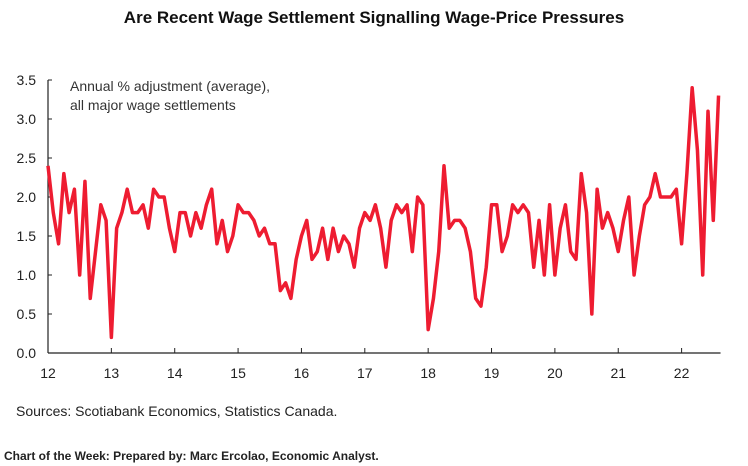 The width and height of the screenshot is (748, 466). What do you see at coordinates (175, 373) in the screenshot?
I see `x-tick-label: 14` at bounding box center [175, 373].